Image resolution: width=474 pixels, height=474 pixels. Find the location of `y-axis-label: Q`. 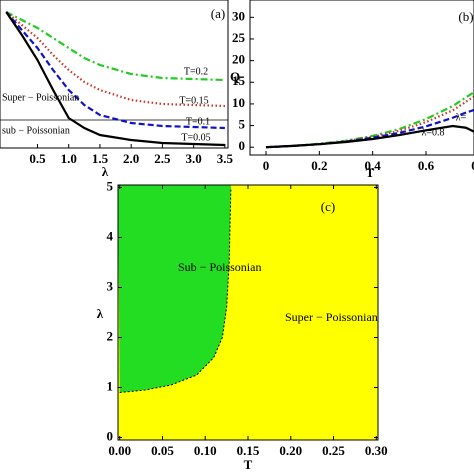

y-axis-label: Q is located at coordinates (235, 76).